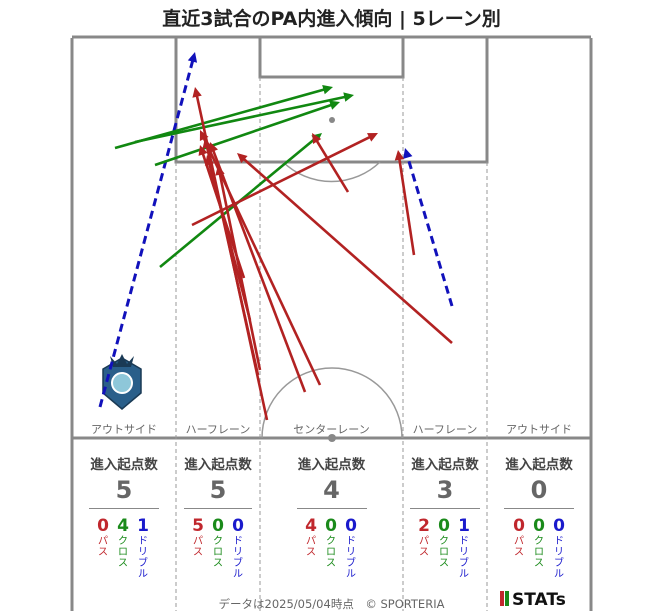  Describe the element at coordinates (122, 360) in the screenshot. I see `crest-crown-icon` at that location.